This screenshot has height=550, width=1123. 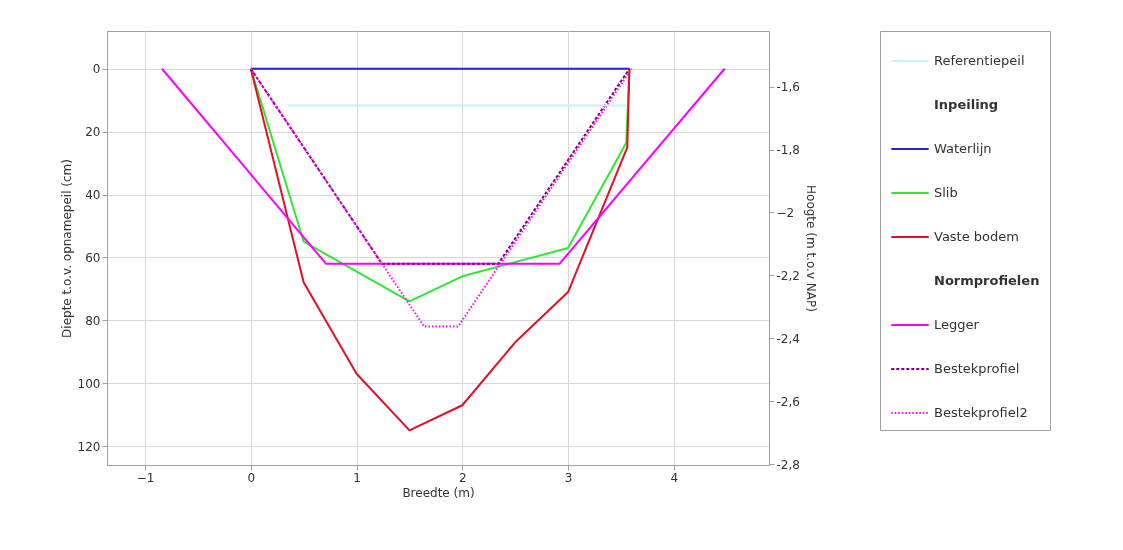 What do you see at coordinates (145, 477) in the screenshot?
I see `x-tick-label: −1` at bounding box center [145, 477].